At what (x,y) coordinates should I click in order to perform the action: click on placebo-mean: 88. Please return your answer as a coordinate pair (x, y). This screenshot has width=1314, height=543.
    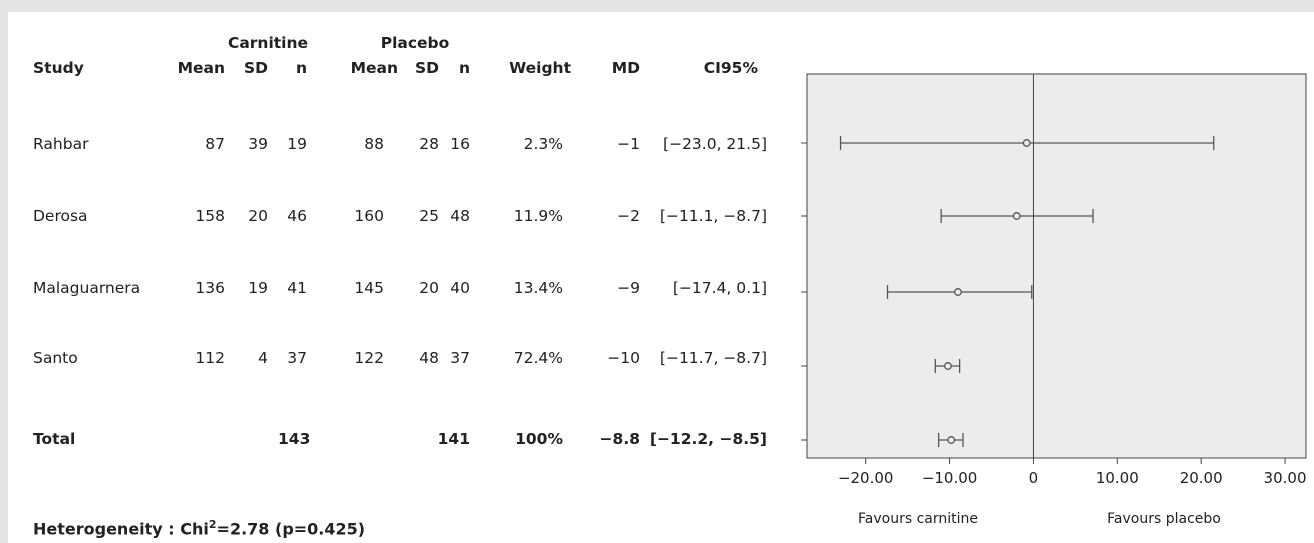
    Looking at the image, I should click on (374, 144).